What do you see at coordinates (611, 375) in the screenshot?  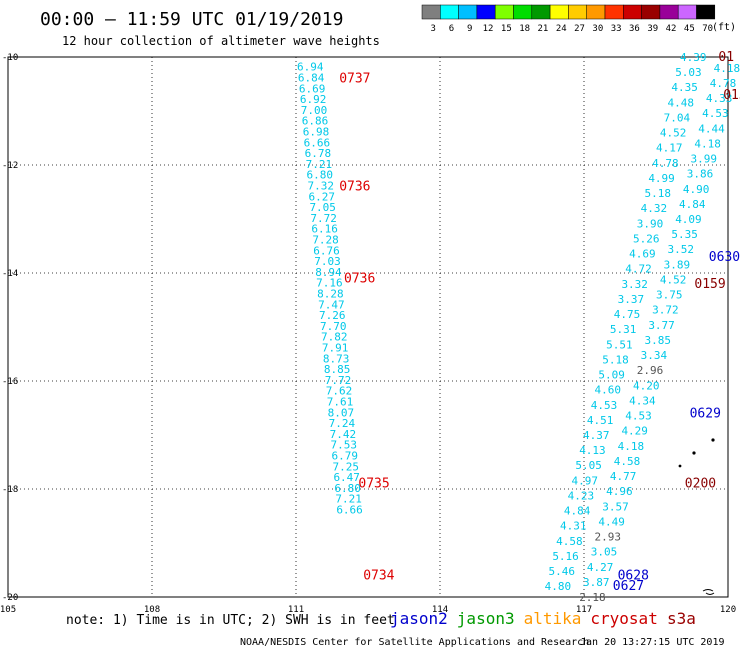 I see `swh-label: 5.09` at bounding box center [611, 375].